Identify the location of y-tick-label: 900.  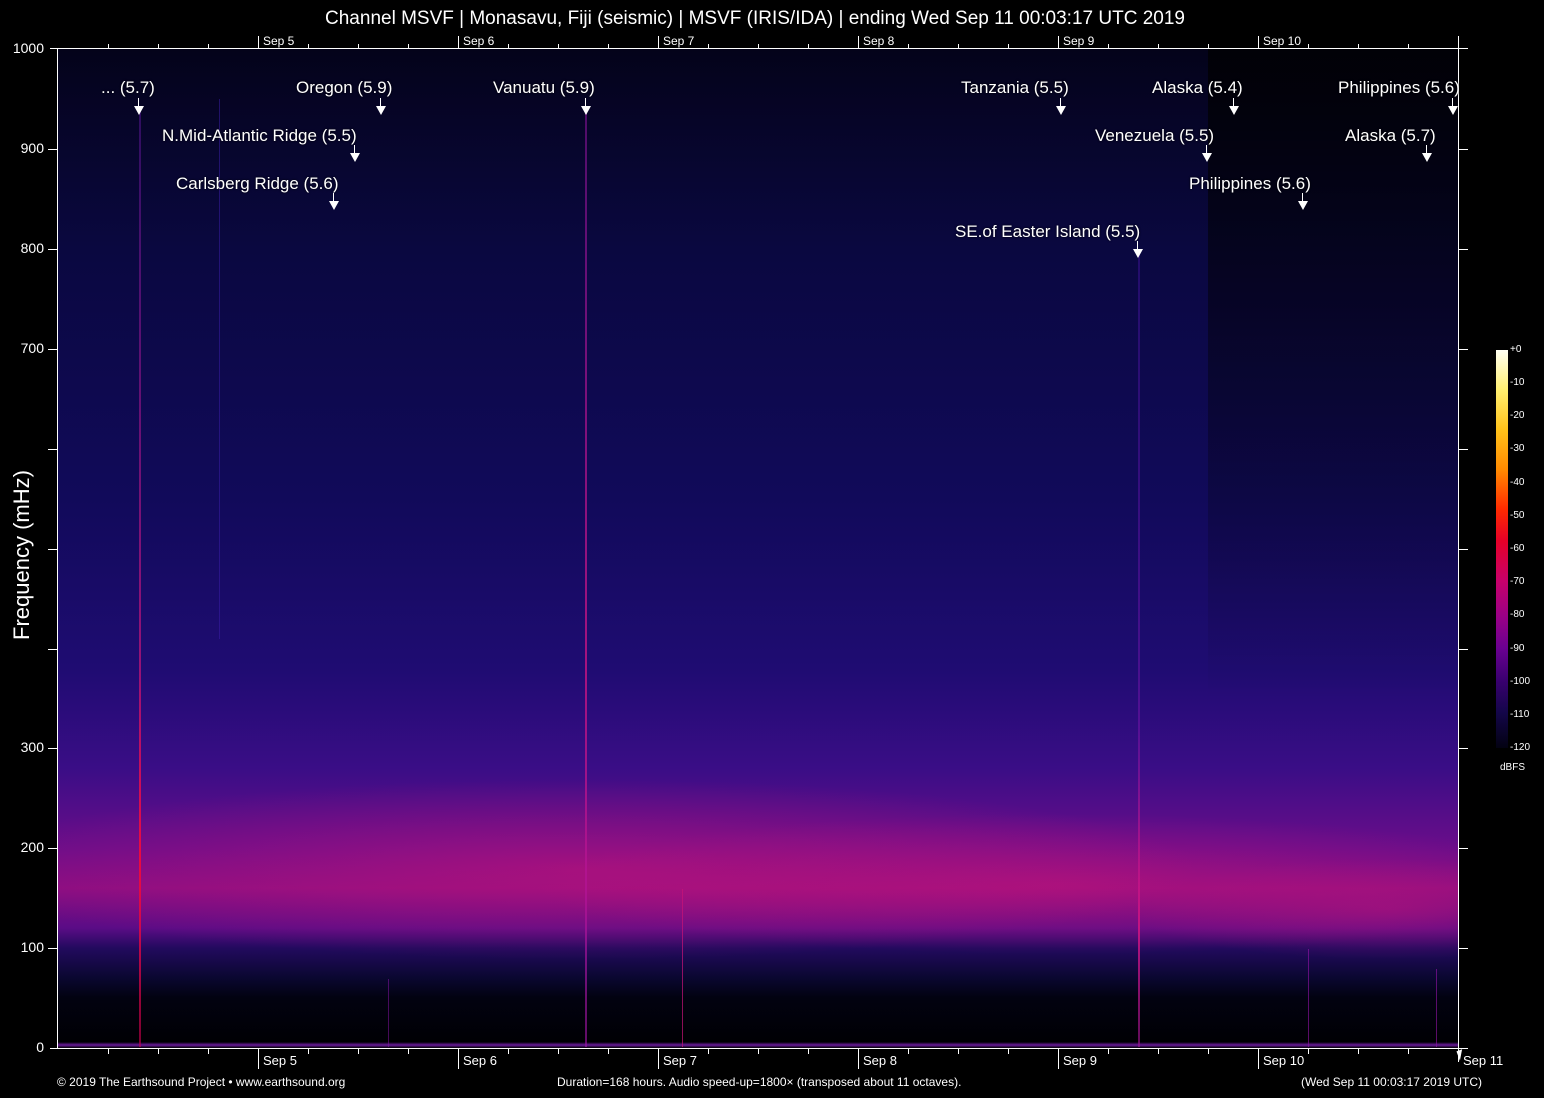
(32, 148).